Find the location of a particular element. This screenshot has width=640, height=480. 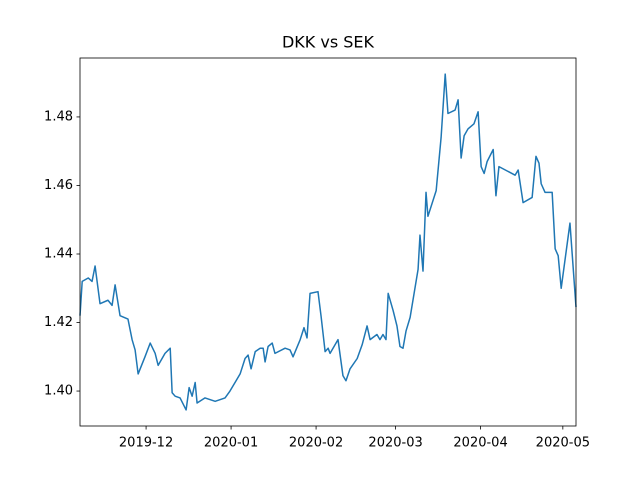

y-tick-label: 1.46 is located at coordinates (58, 185).